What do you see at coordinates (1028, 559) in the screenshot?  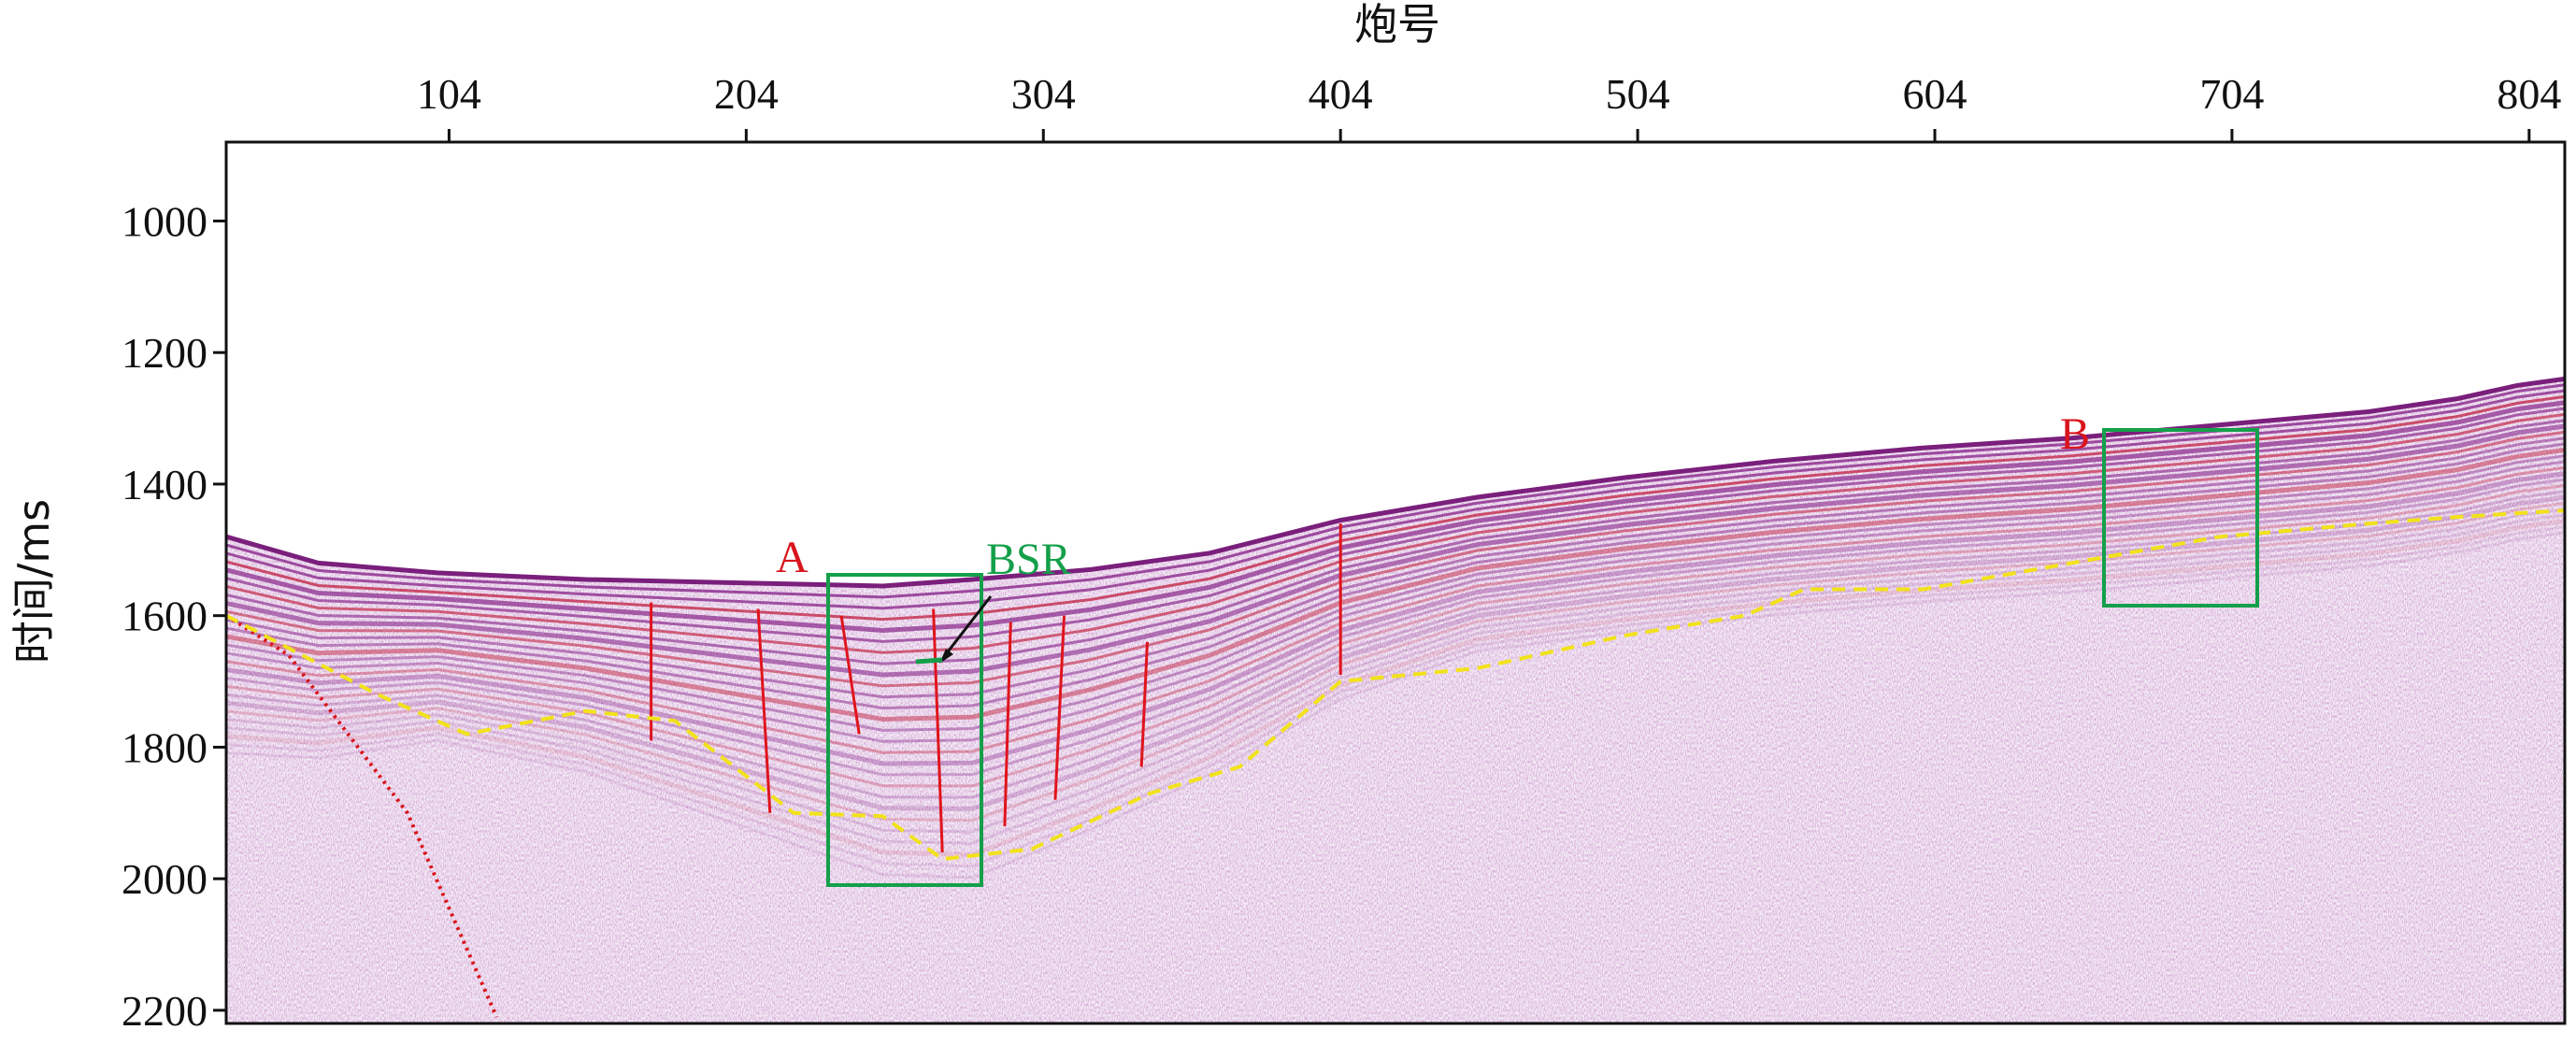 I see `bsr-label: BSR` at bounding box center [1028, 559].